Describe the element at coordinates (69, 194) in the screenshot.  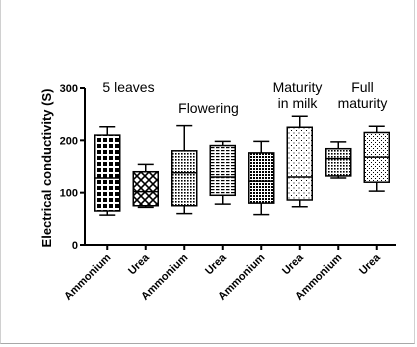
I see `y-tick-label: 100` at that location.